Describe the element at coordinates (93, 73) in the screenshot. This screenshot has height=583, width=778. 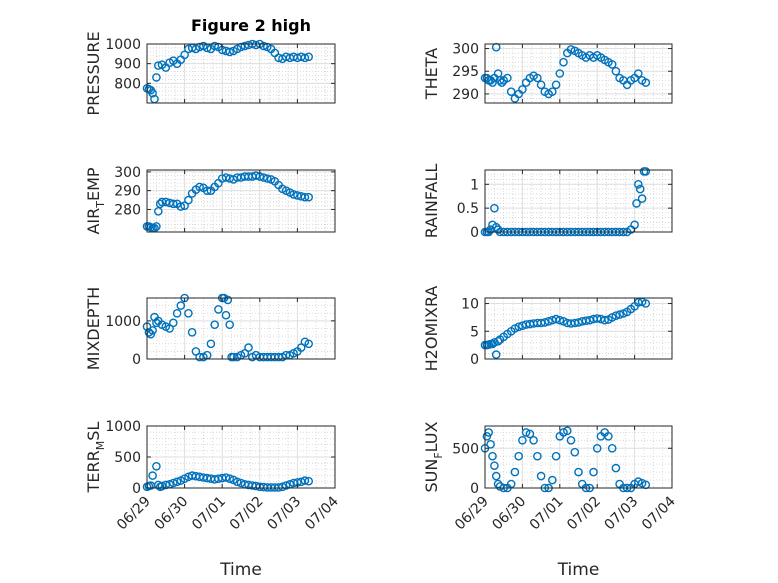
I see `y-axis-label: PRESSURE` at that location.